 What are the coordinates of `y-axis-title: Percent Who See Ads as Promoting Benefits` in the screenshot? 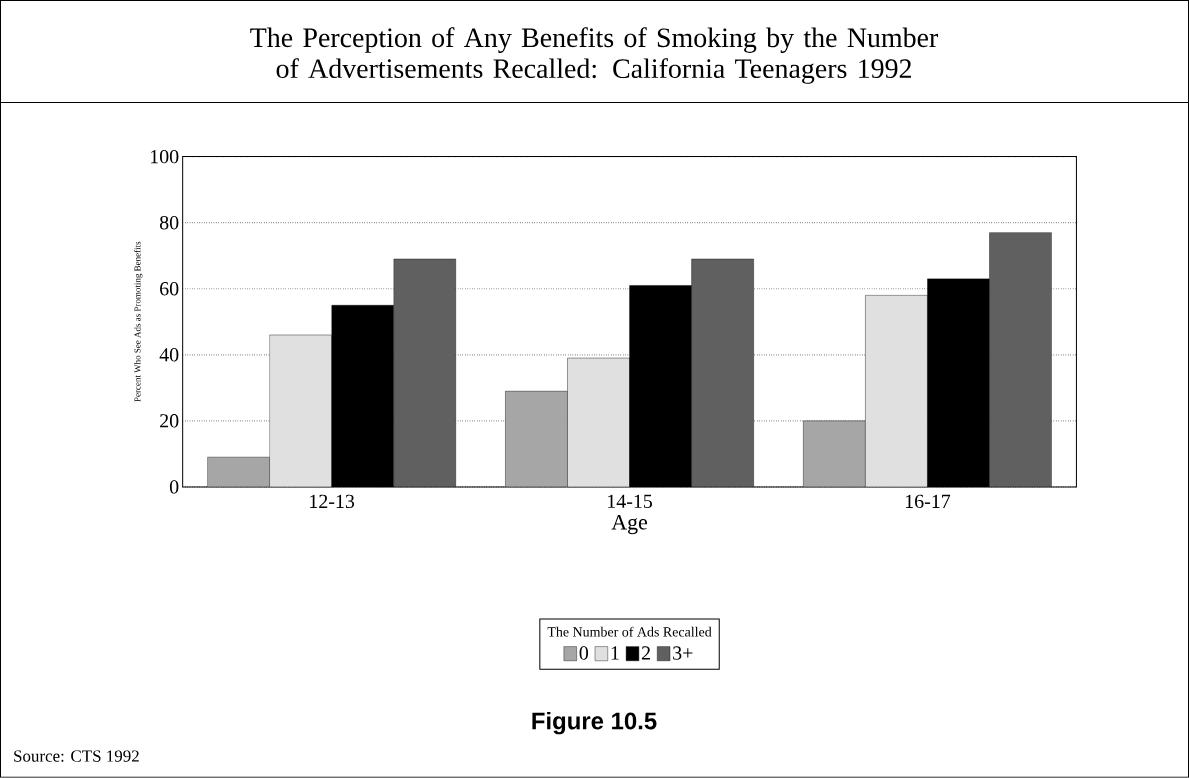 It's located at (138, 321).